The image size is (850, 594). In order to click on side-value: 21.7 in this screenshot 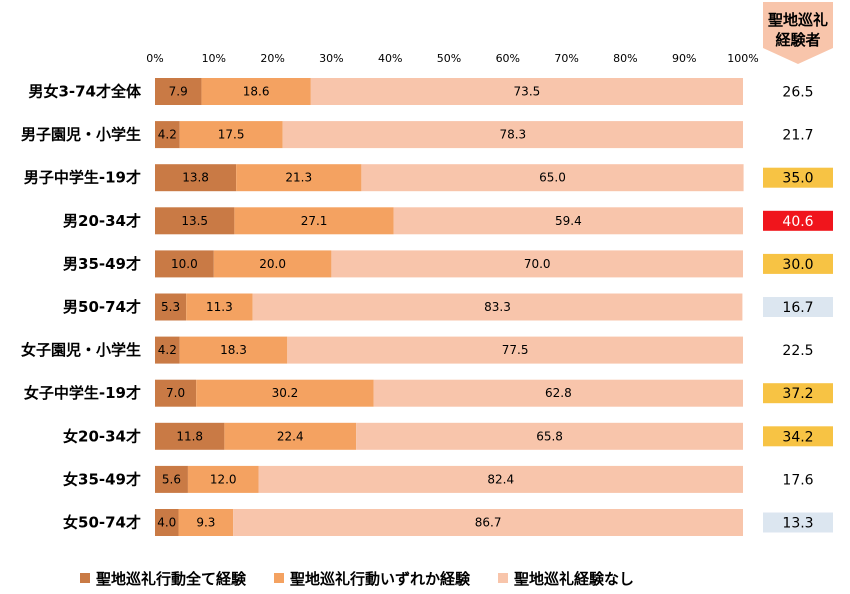, I will do `click(797, 136)`.